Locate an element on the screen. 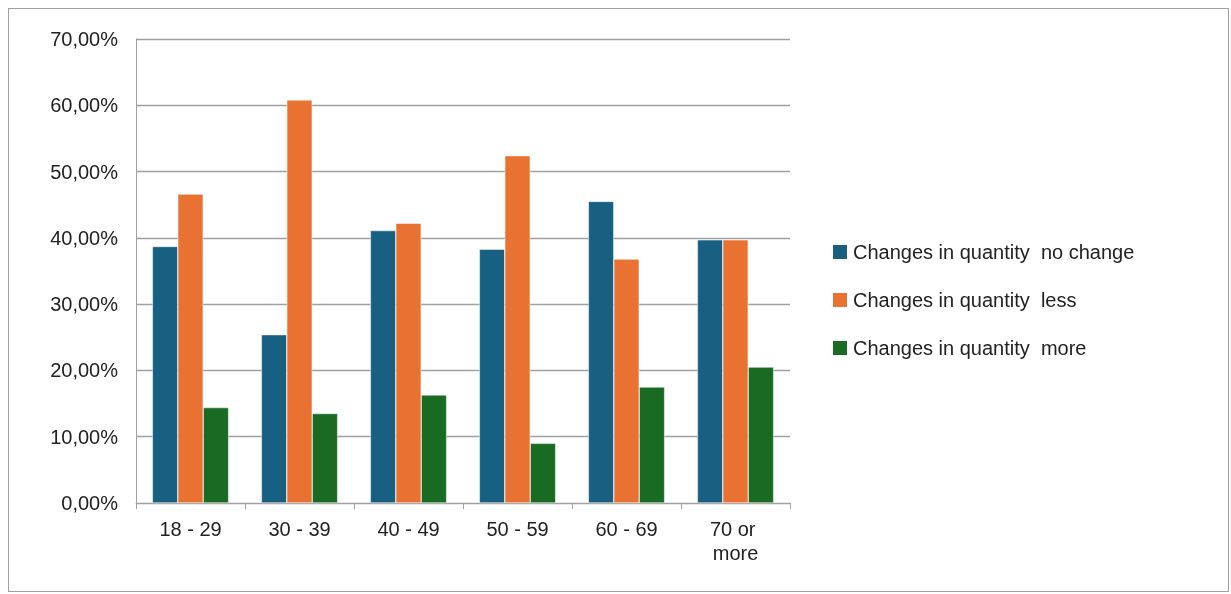  x-tick-label: 50 - 59 is located at coordinates (517, 529).